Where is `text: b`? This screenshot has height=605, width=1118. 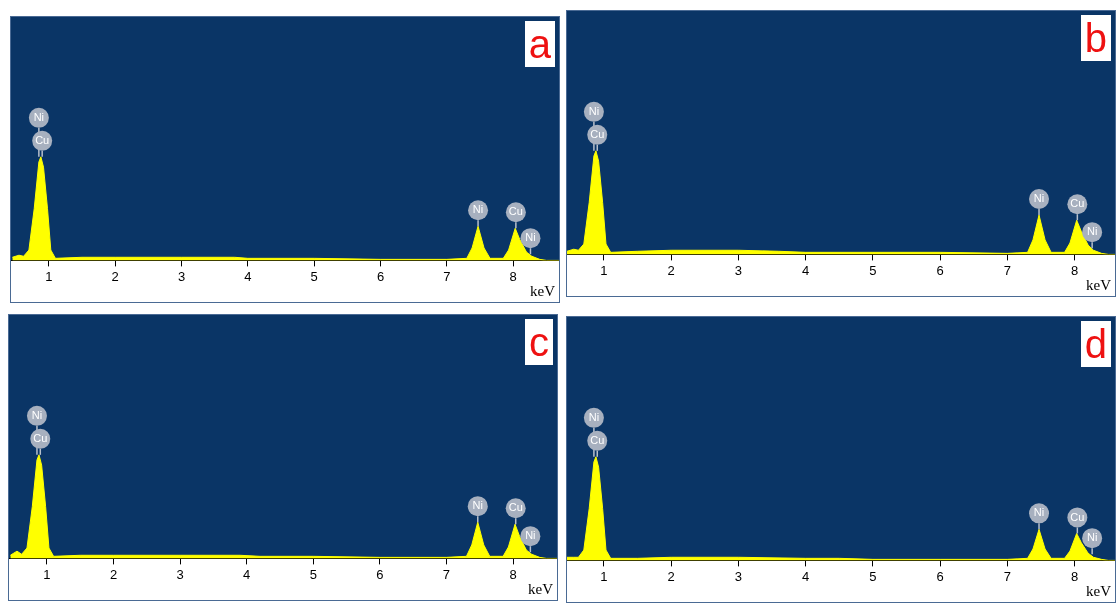 text: b is located at coordinates (1095, 38).